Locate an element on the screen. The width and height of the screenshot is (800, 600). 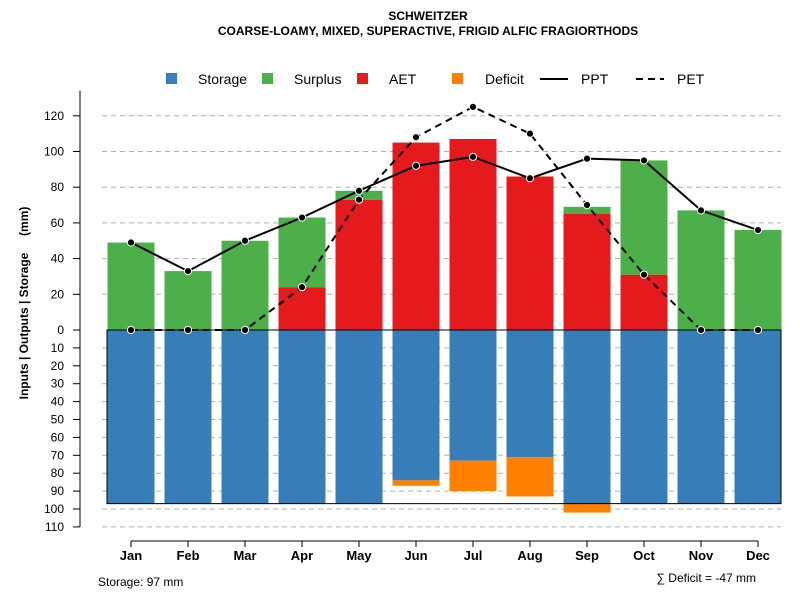
legend-swatch-deficit is located at coordinates (457, 78).